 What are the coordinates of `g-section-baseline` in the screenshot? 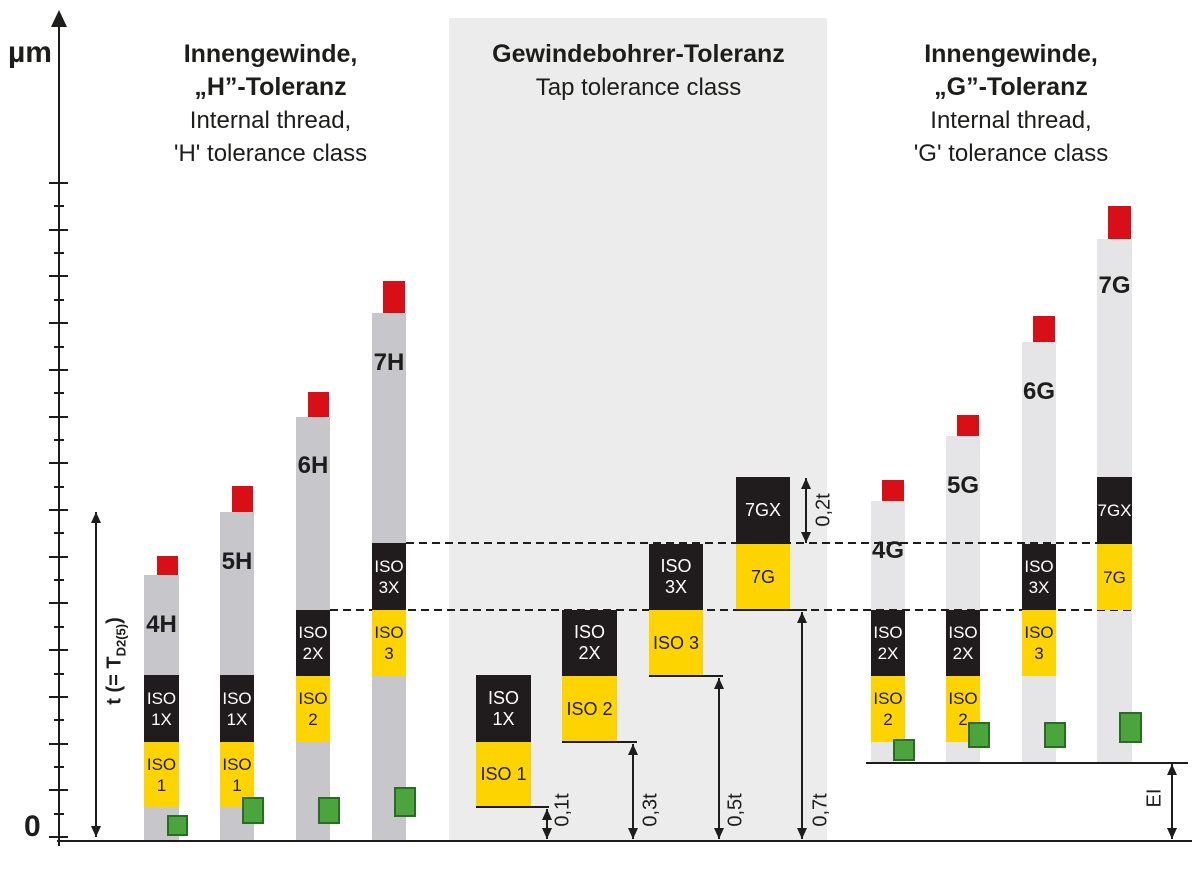 It's located at (1027, 763).